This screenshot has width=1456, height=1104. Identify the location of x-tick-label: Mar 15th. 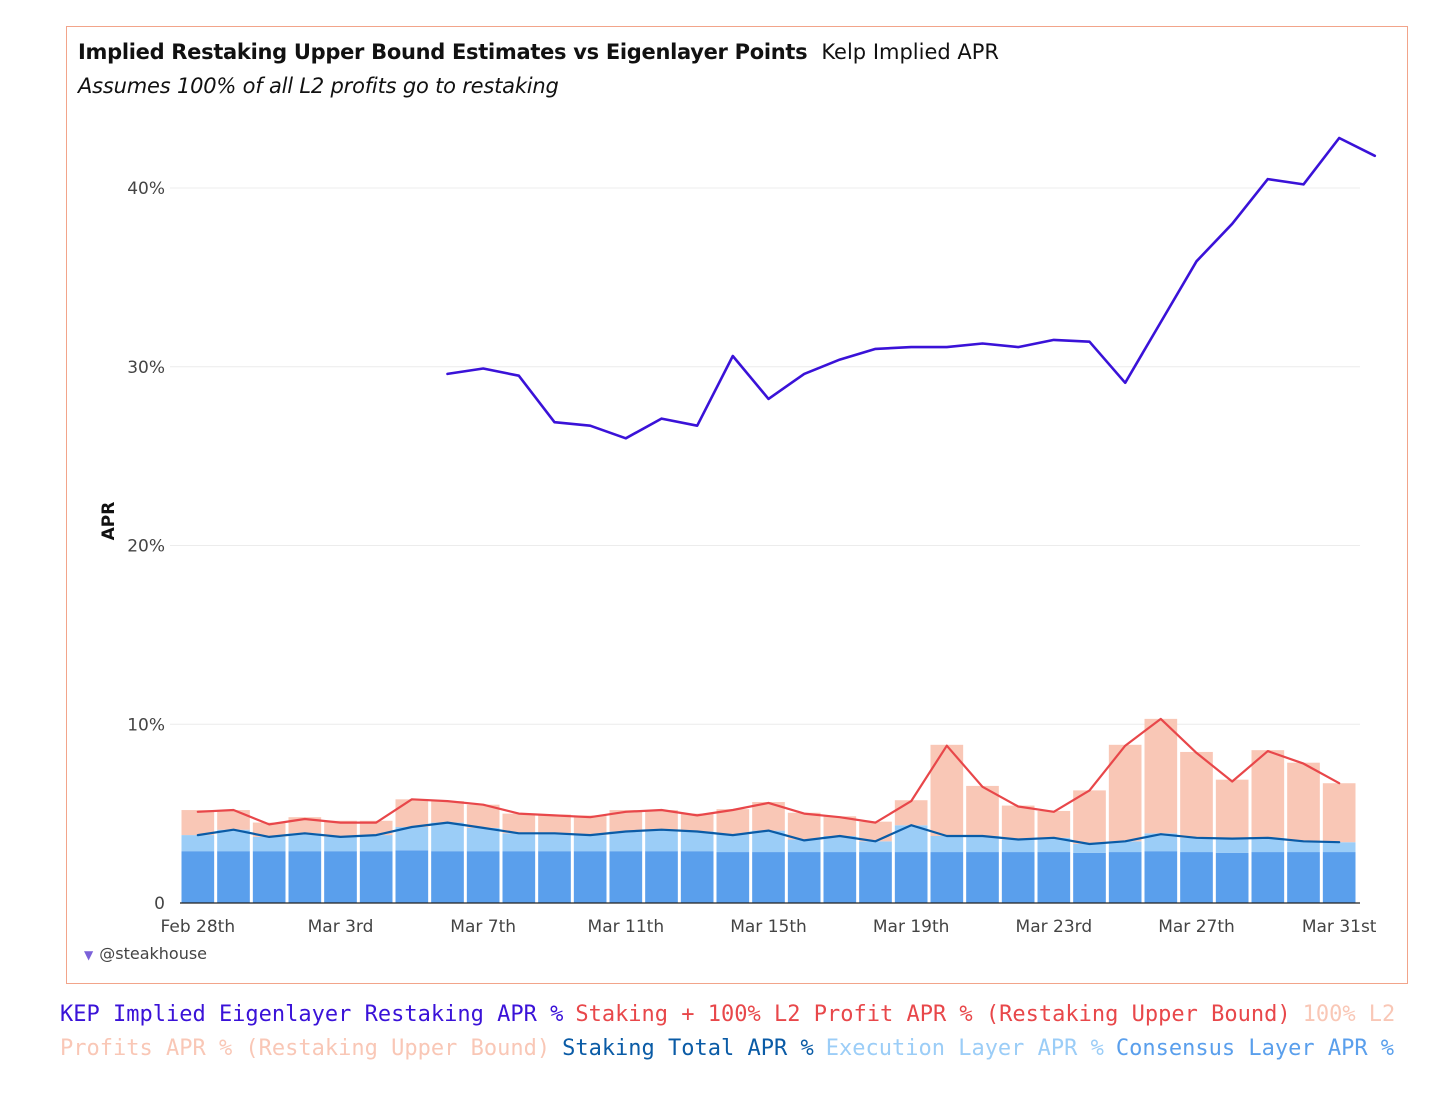
(768, 927).